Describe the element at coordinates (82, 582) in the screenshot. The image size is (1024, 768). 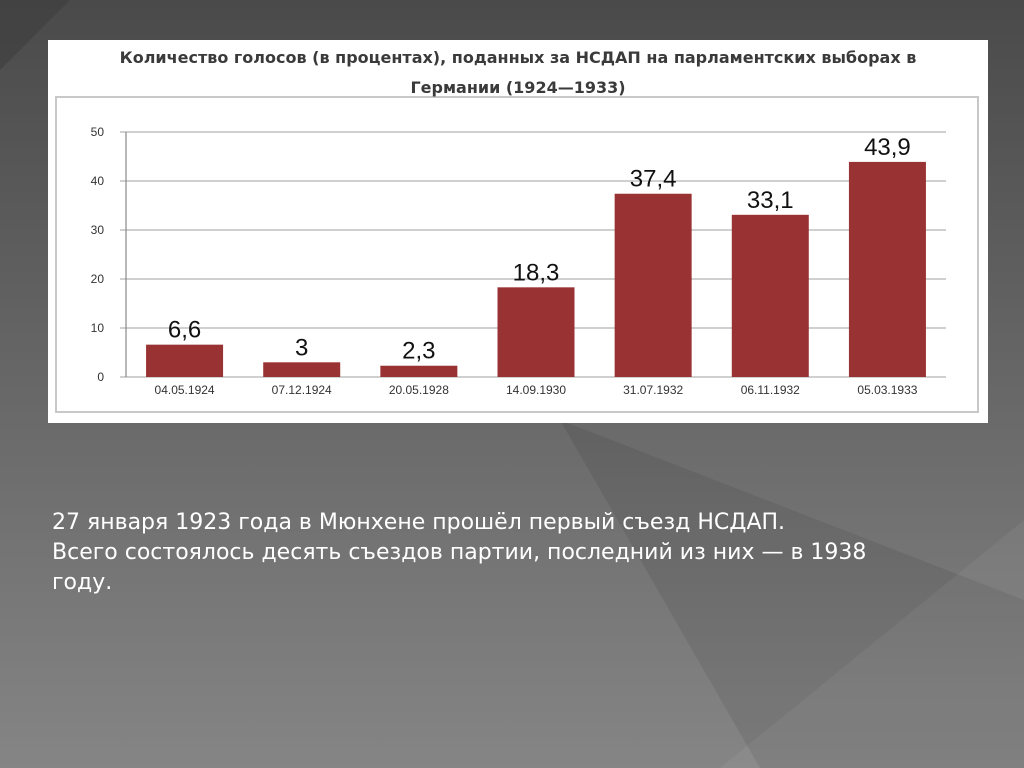
I see `caption-line-3: году.` at that location.